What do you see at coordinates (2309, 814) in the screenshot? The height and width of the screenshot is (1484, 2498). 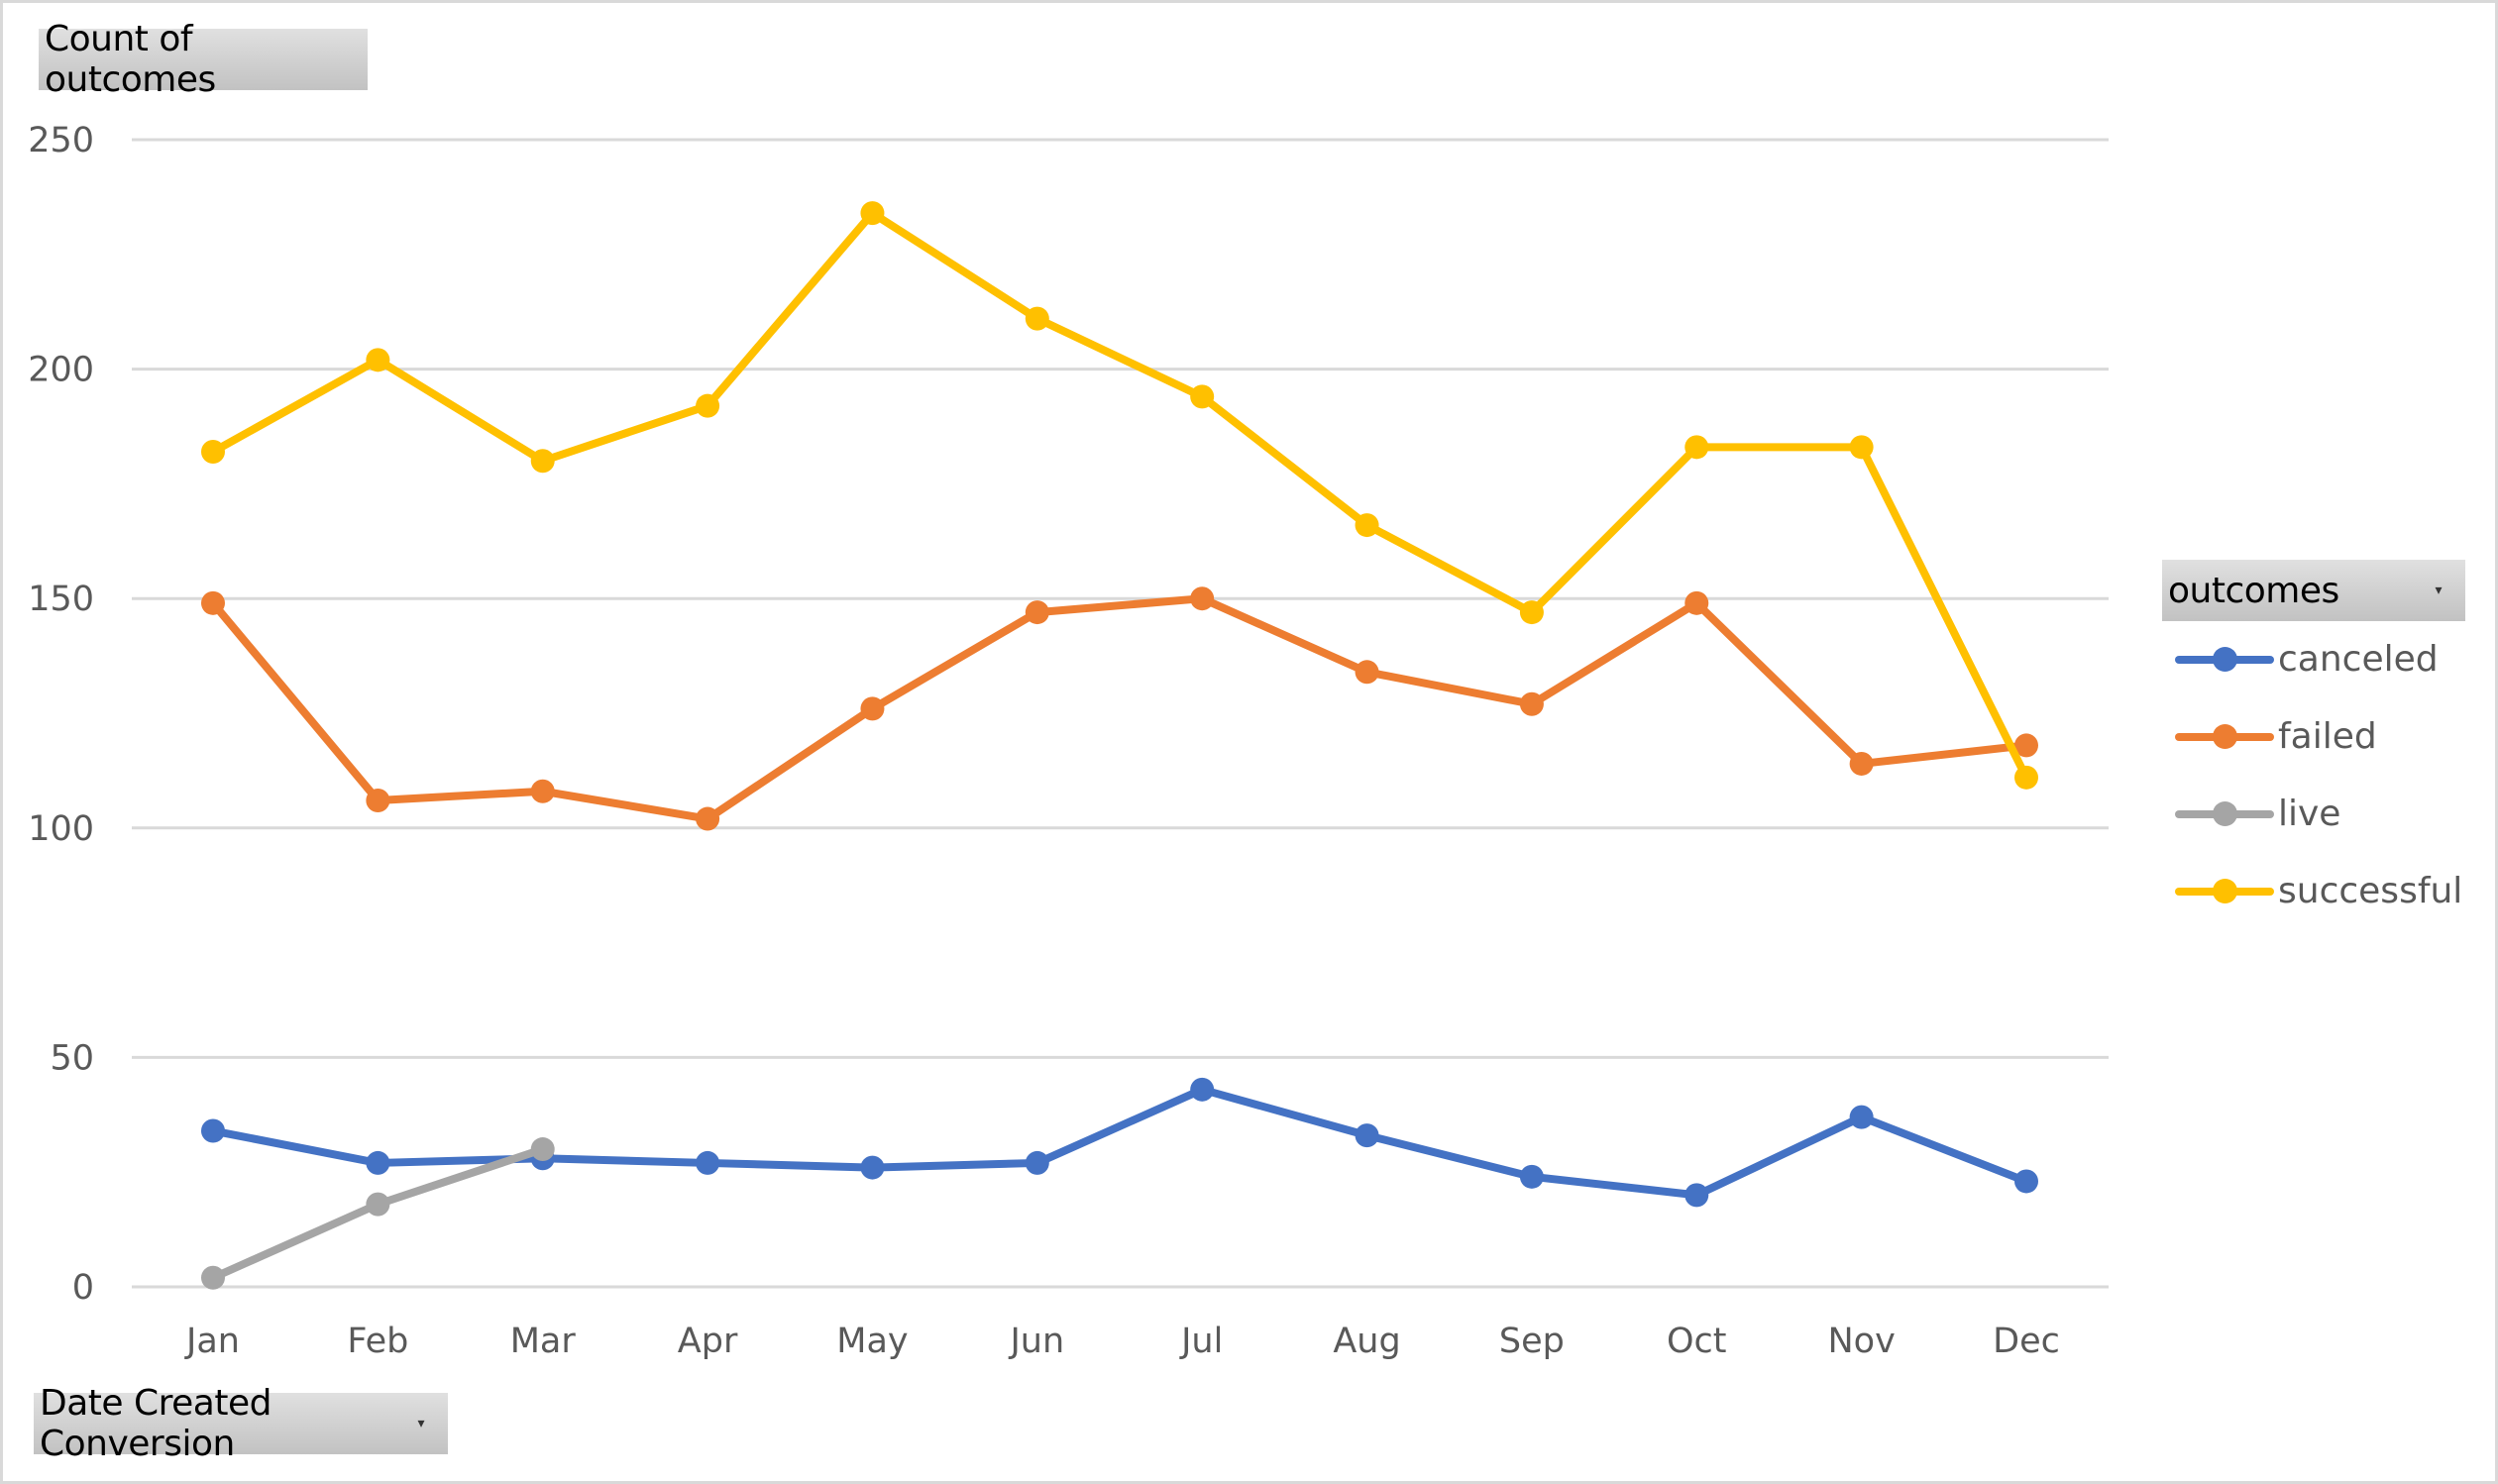 I see `legend-label: live` at bounding box center [2309, 814].